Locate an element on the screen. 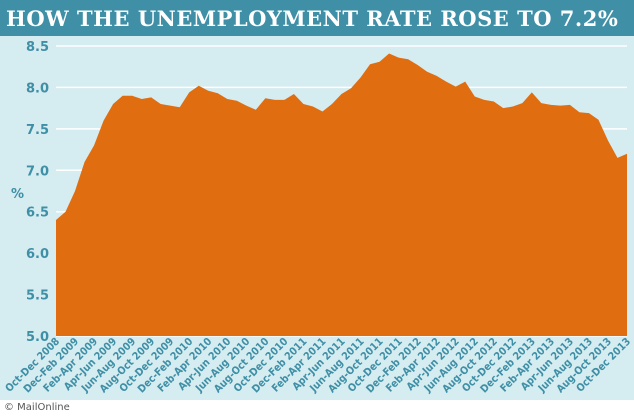 The image size is (634, 419). title-bar: HOW THE UNEMPLOYMENT RATE ROSE TO 7.2% is located at coordinates (317, 18).